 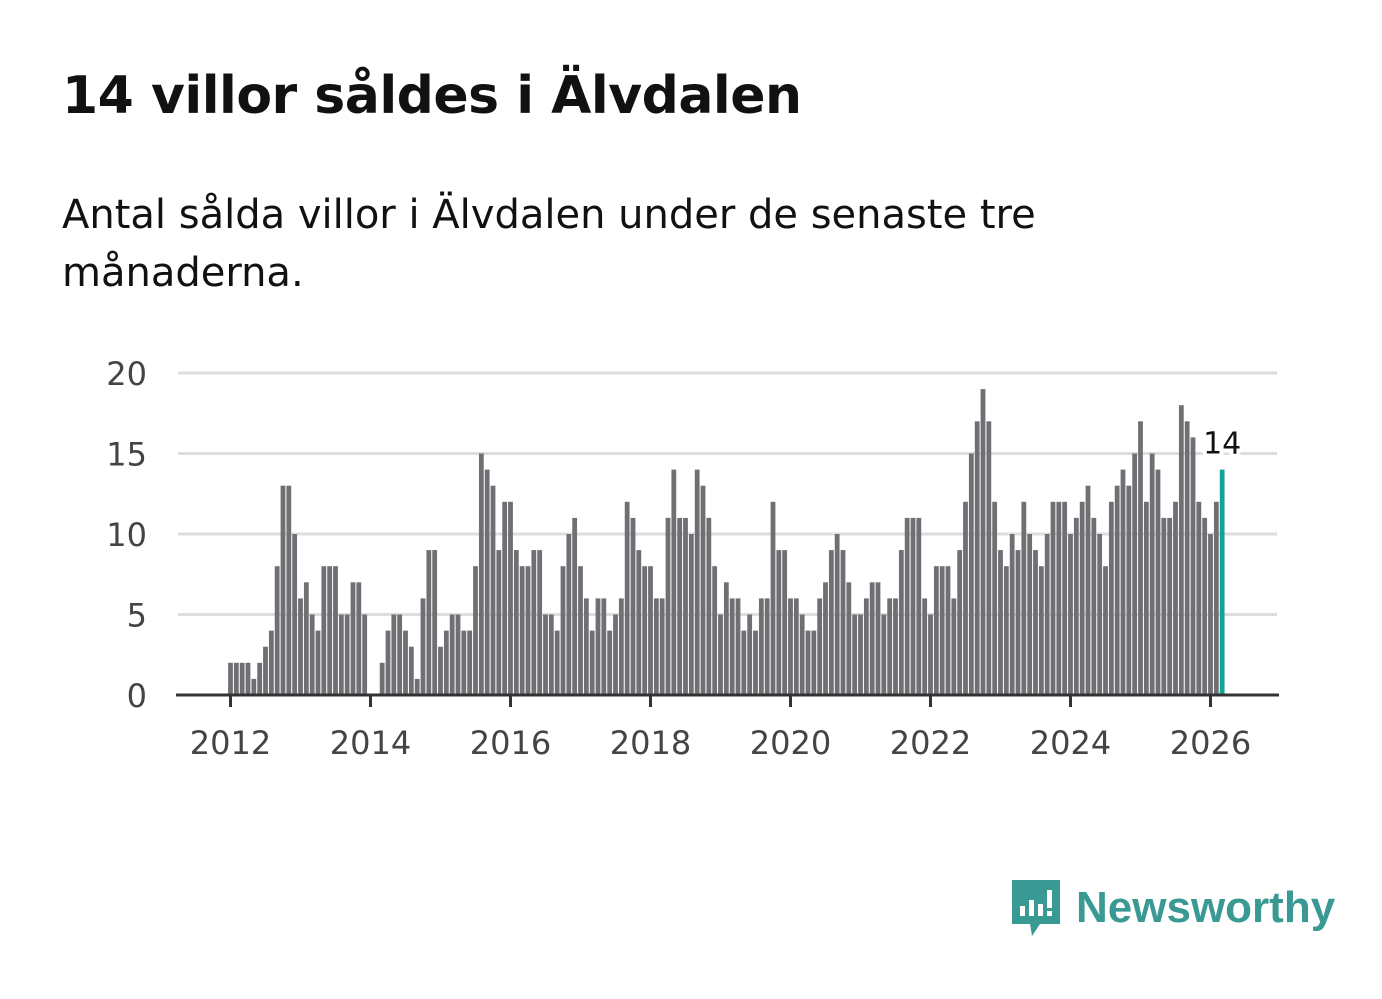 I want to click on y-tick-label: 0, so click(x=137, y=696).